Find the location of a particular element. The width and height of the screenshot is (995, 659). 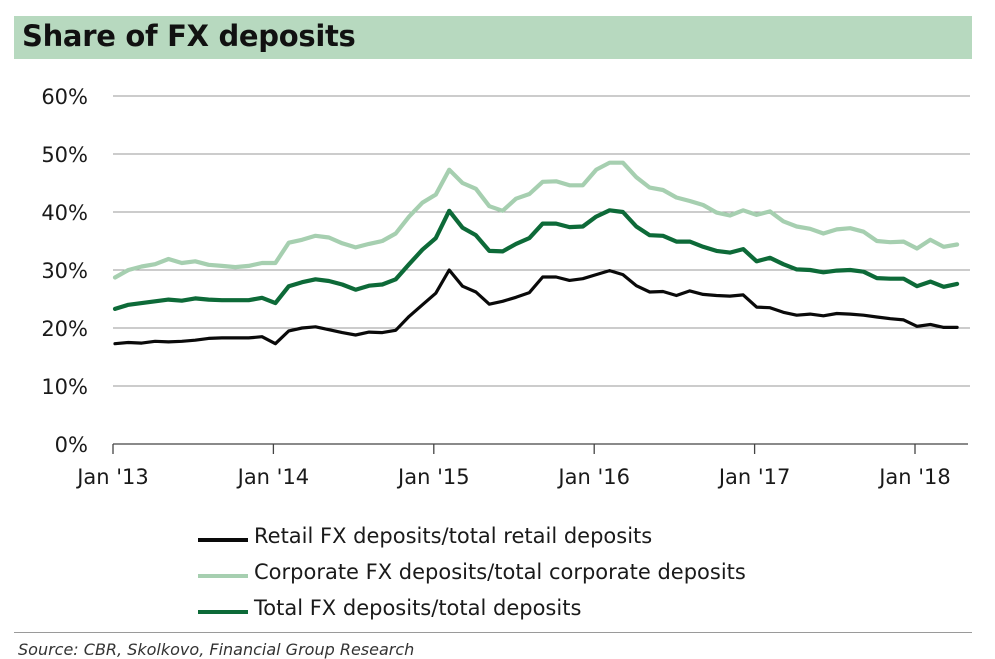

y-tick-label: 10% is located at coordinates (64, 387).